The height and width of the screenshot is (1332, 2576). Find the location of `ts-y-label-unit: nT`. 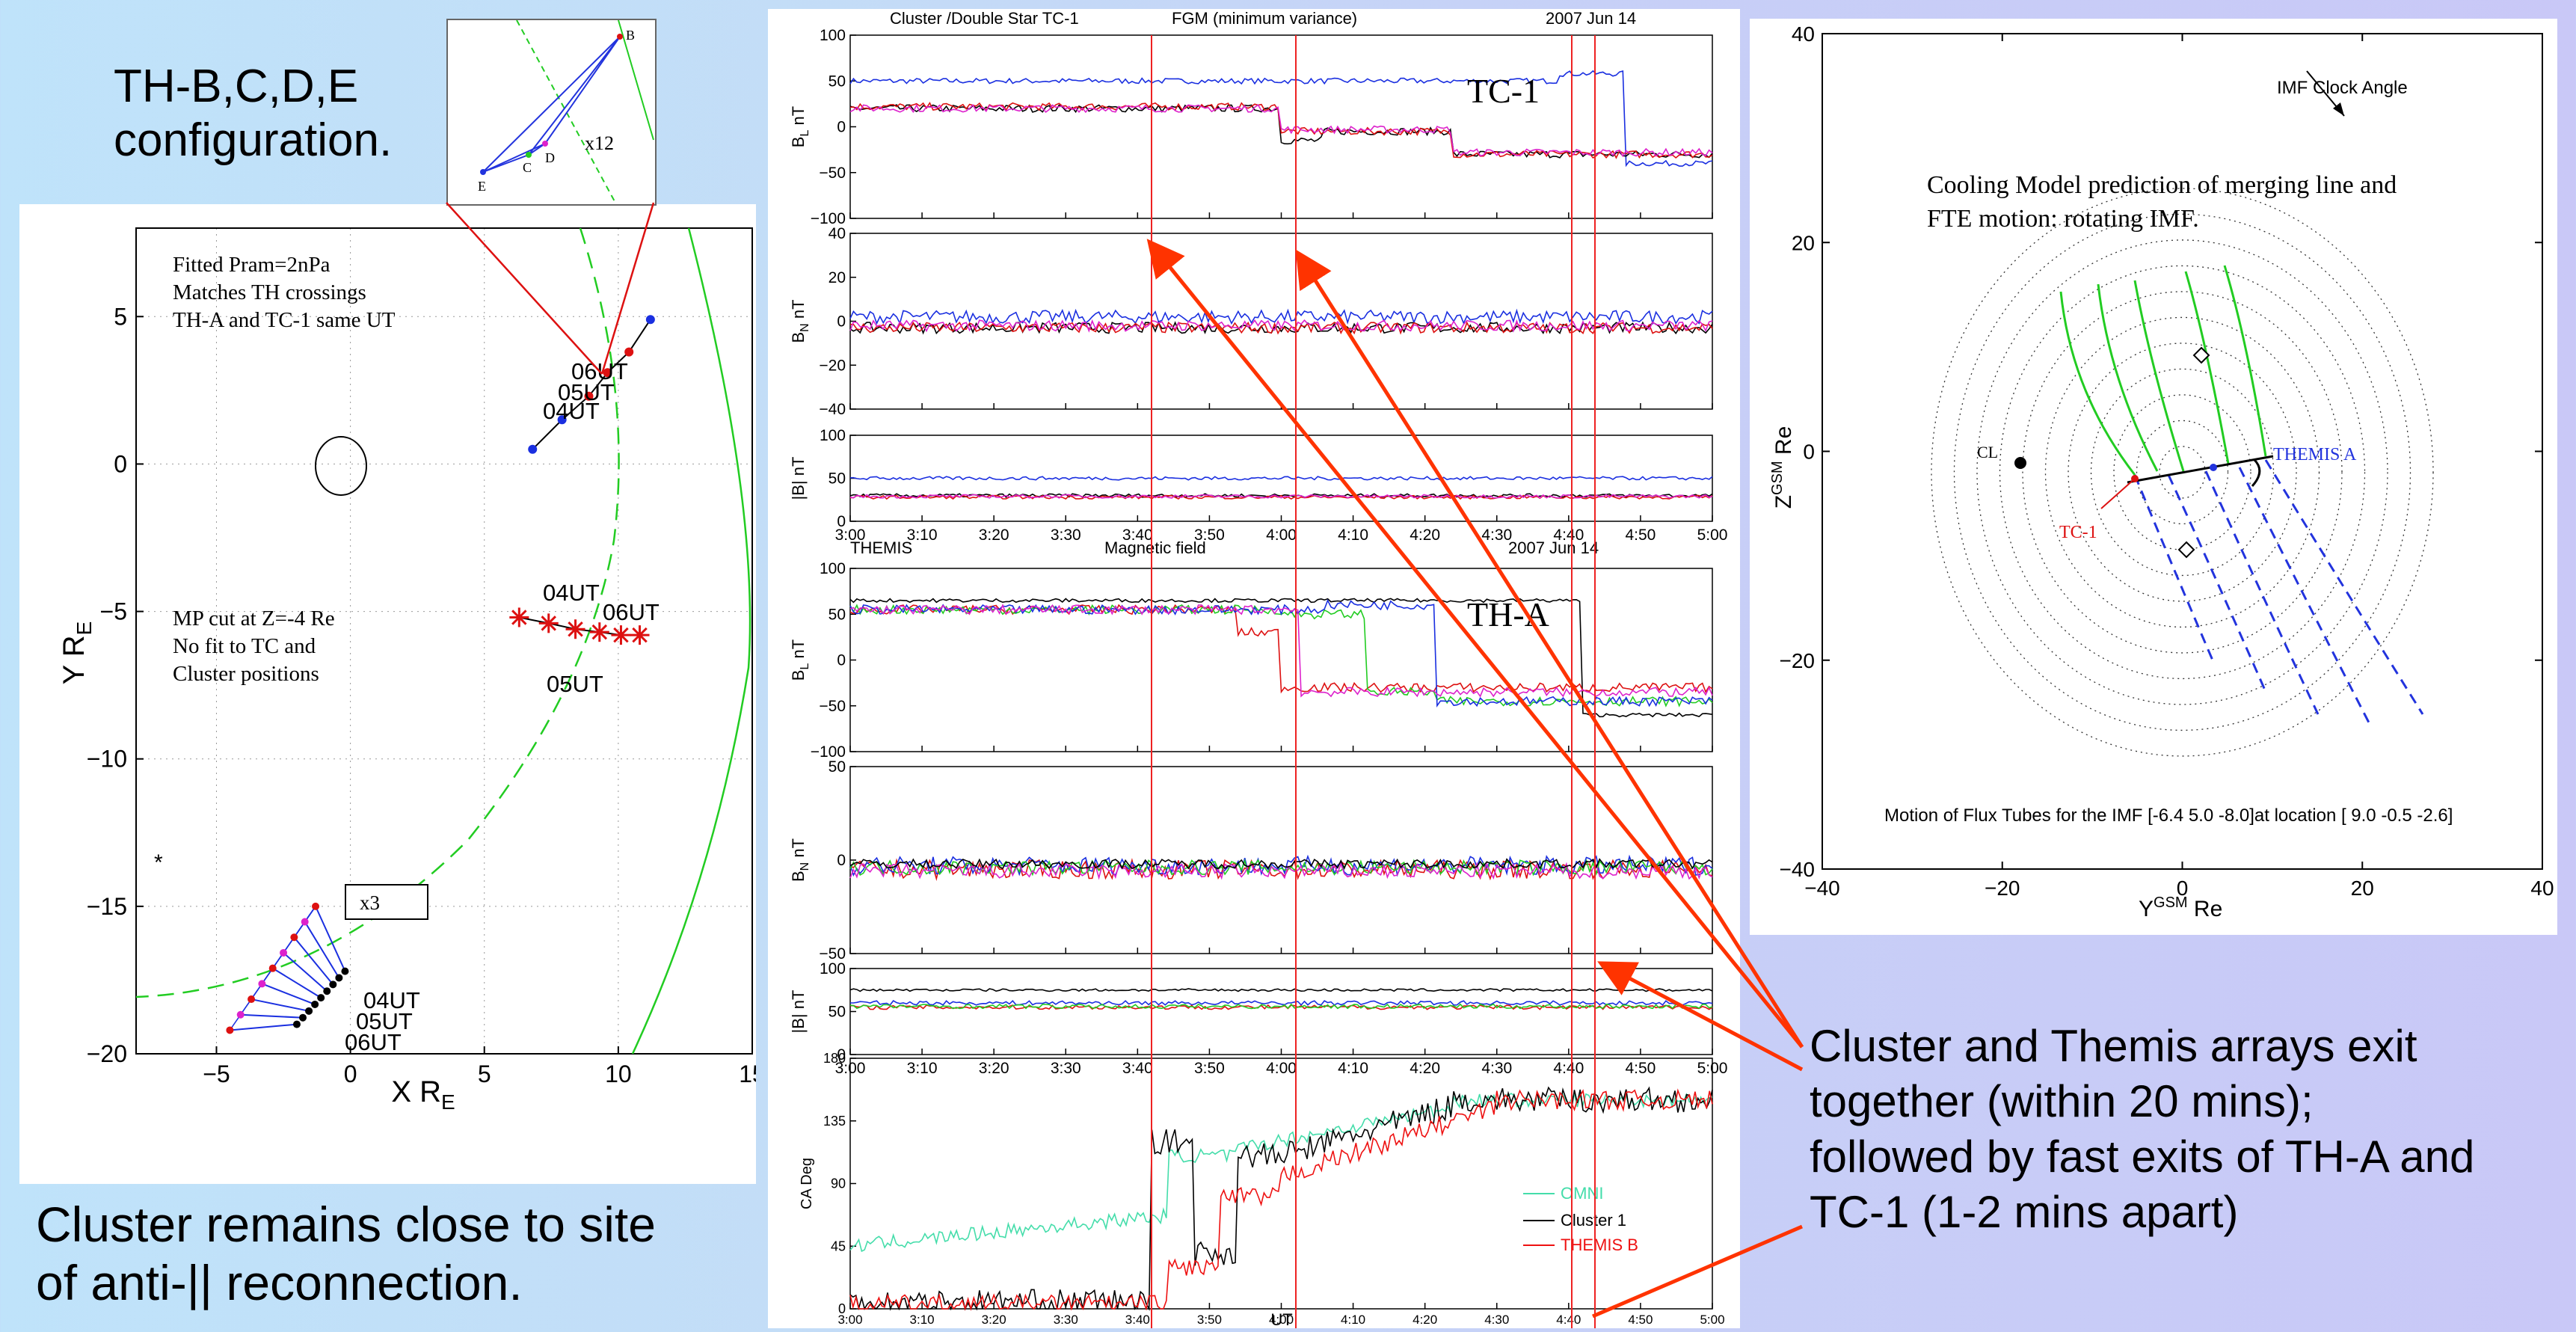

ts-y-label-unit: nT is located at coordinates (798, 651).